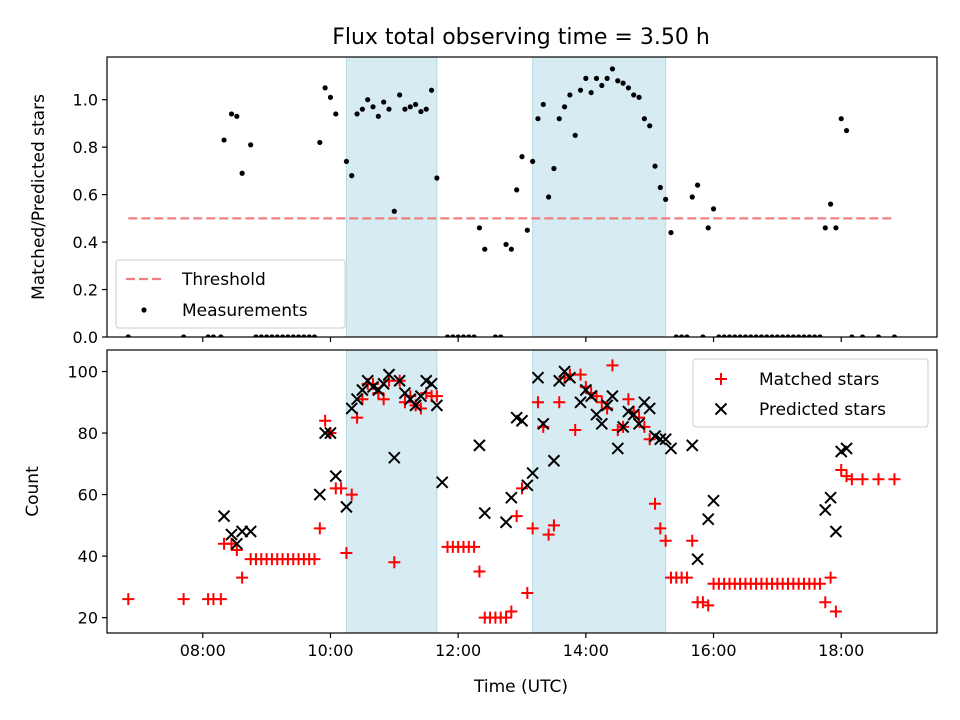  I want to click on y-tick-label: 0.0, so click(85, 337).